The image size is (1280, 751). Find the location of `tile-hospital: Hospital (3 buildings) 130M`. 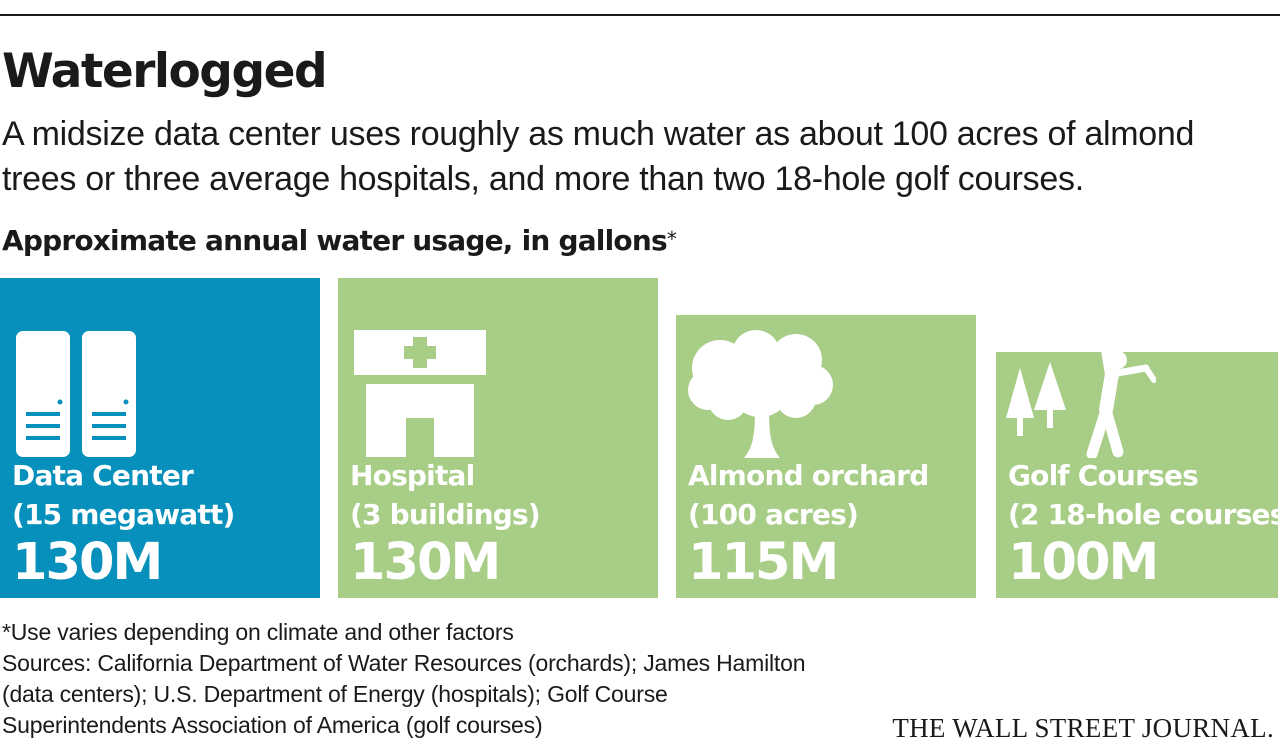

tile-hospital: Hospital (3 buildings) 130M is located at coordinates (498, 438).